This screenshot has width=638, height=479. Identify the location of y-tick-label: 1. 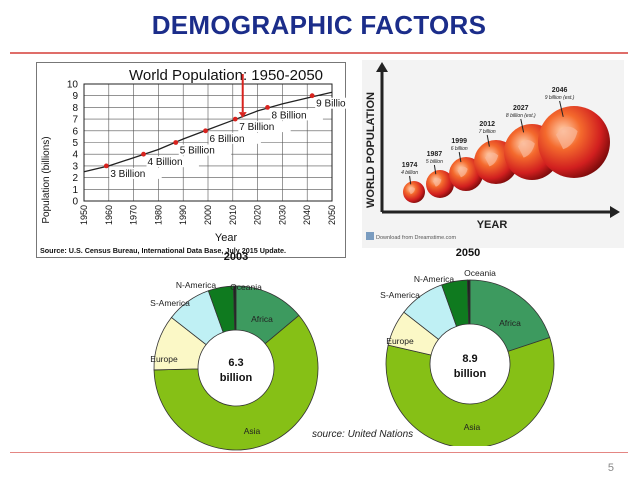
(75, 190).